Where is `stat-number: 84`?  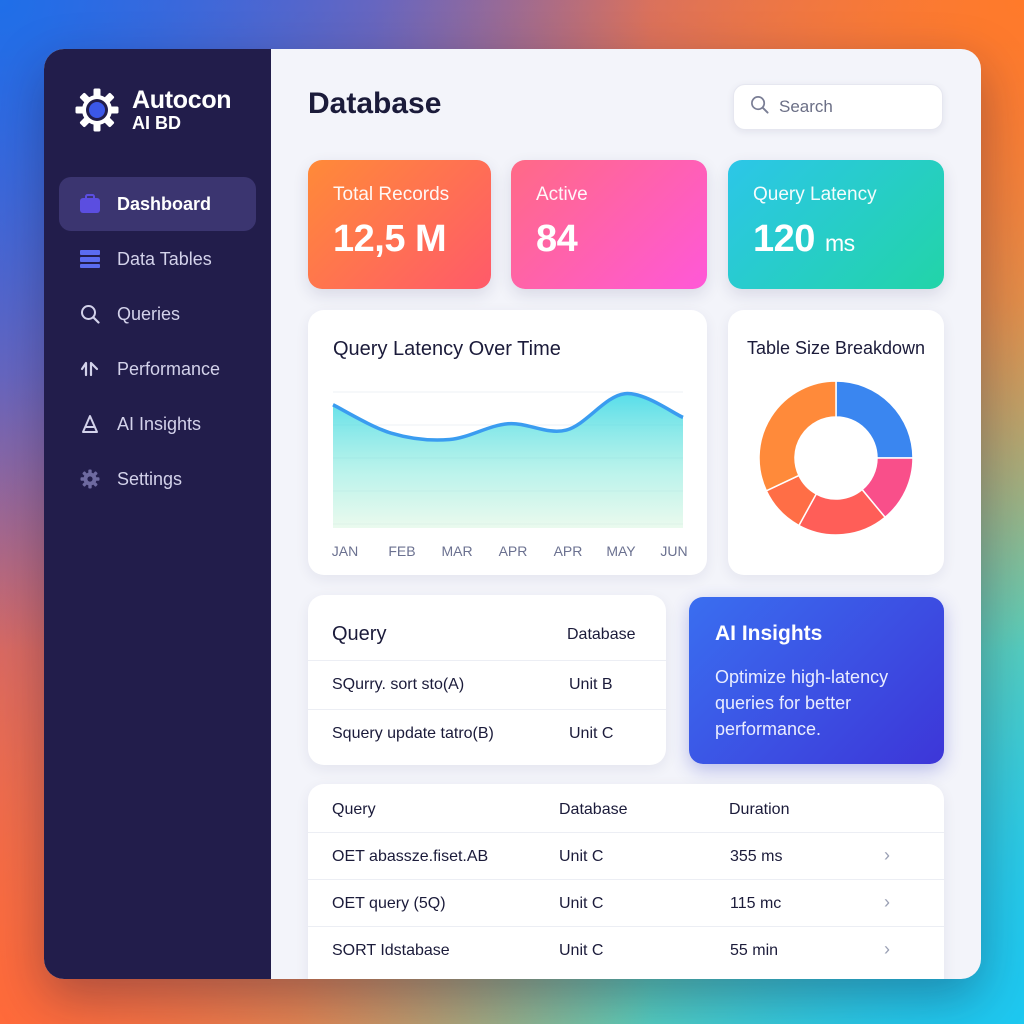 stat-number: 84 is located at coordinates (557, 239).